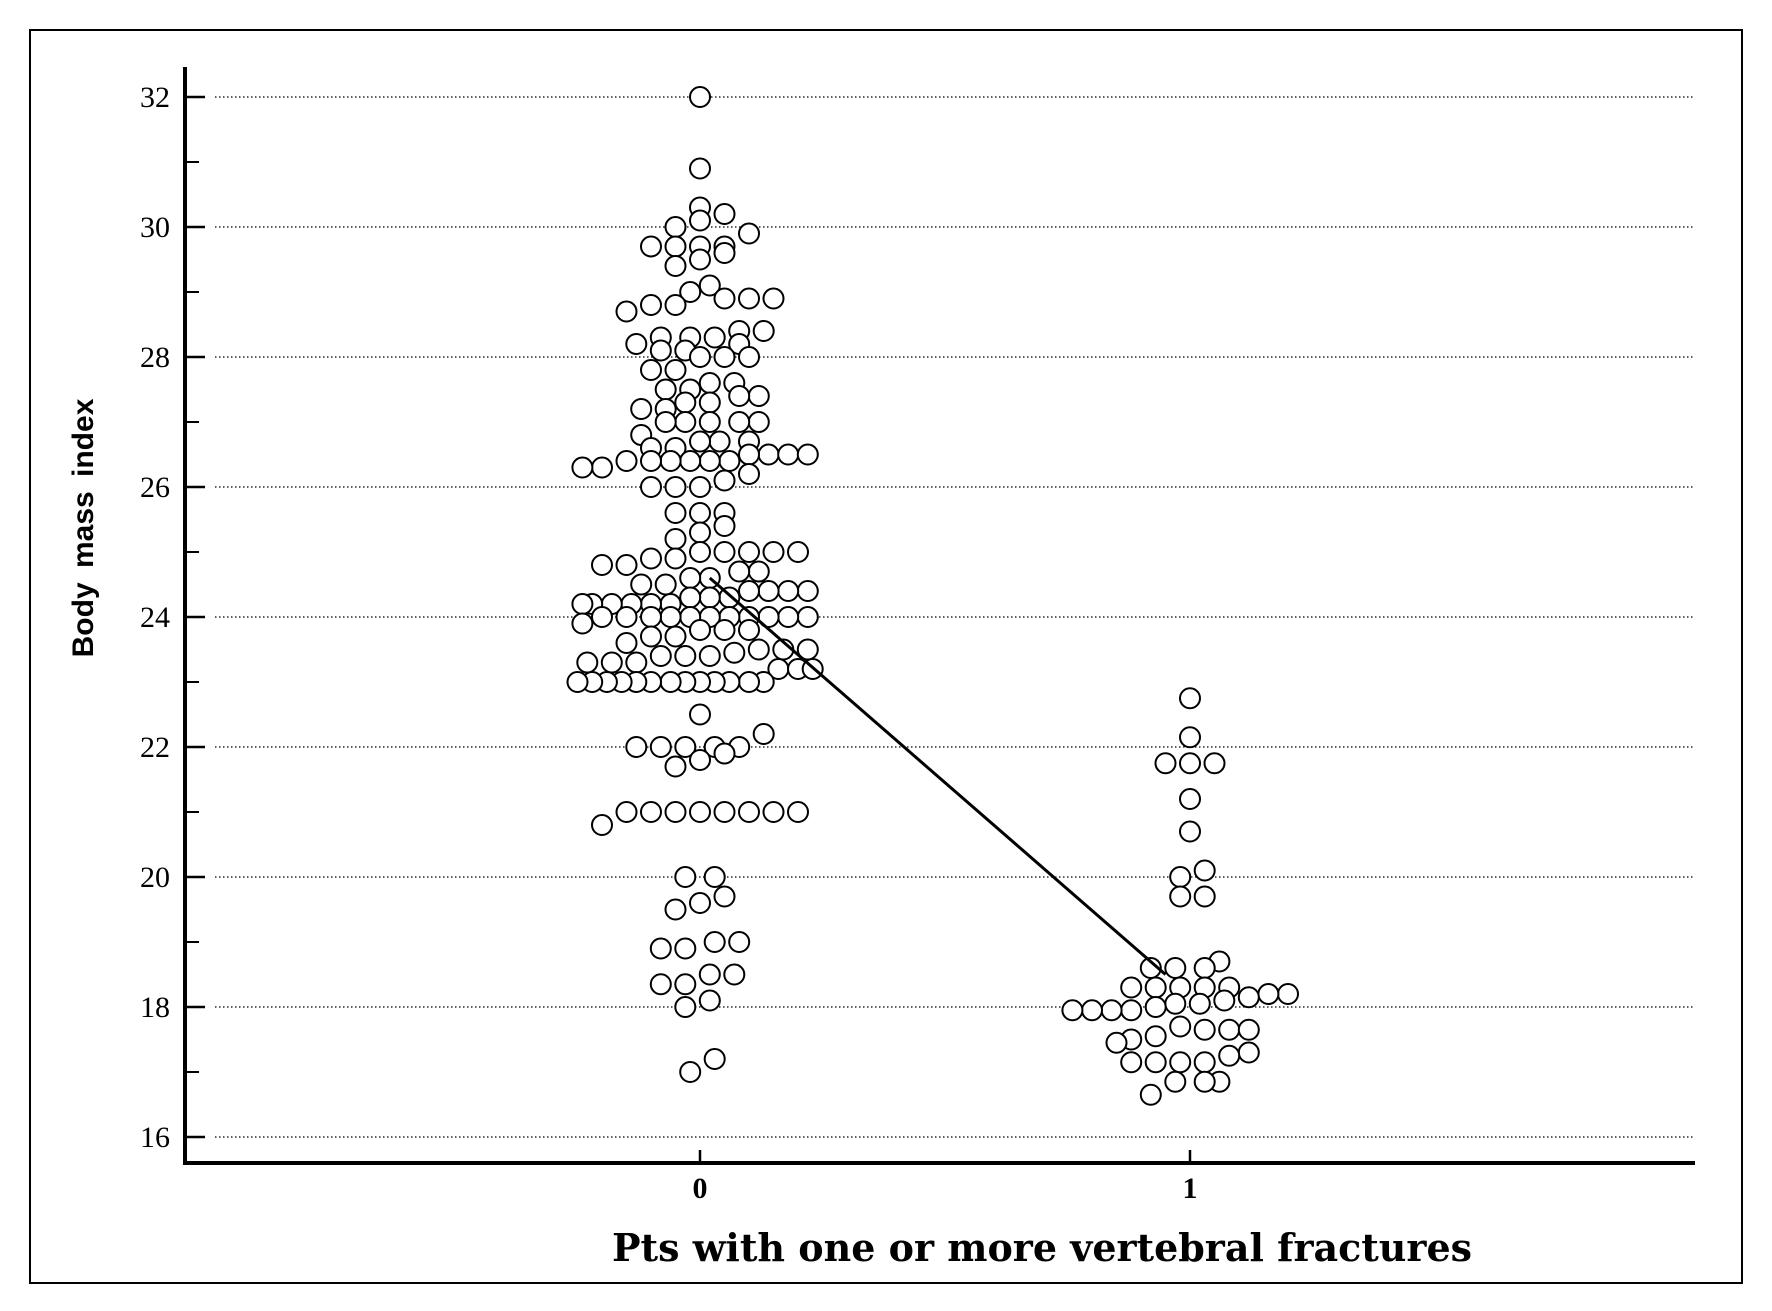 The image size is (1772, 1311). Describe the element at coordinates (1042, 1247) in the screenshot. I see `x-axis-title: Pts with one or more vertebral fractures` at that location.